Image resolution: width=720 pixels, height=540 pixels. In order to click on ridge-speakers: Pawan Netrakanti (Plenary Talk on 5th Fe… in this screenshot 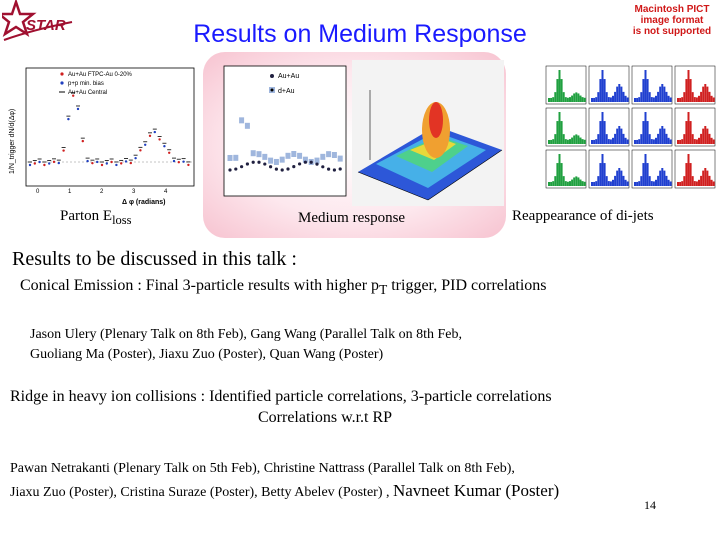, I will do `click(284, 481)`.